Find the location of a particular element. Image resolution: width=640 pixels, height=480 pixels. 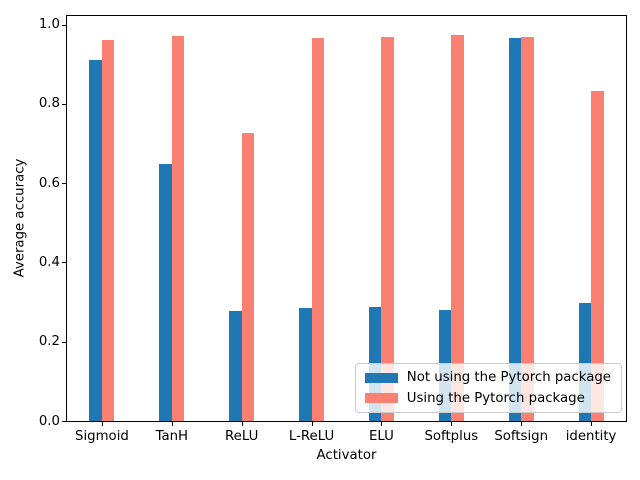

y-tick-label: 0.4 is located at coordinates (49, 262).